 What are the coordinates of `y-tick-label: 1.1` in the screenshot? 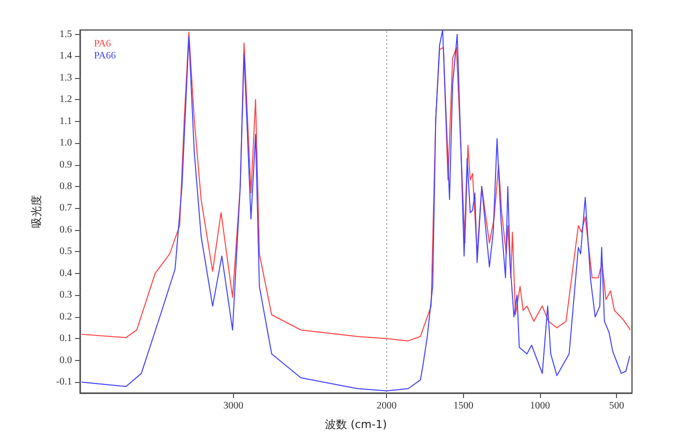 It's located at (66, 121).